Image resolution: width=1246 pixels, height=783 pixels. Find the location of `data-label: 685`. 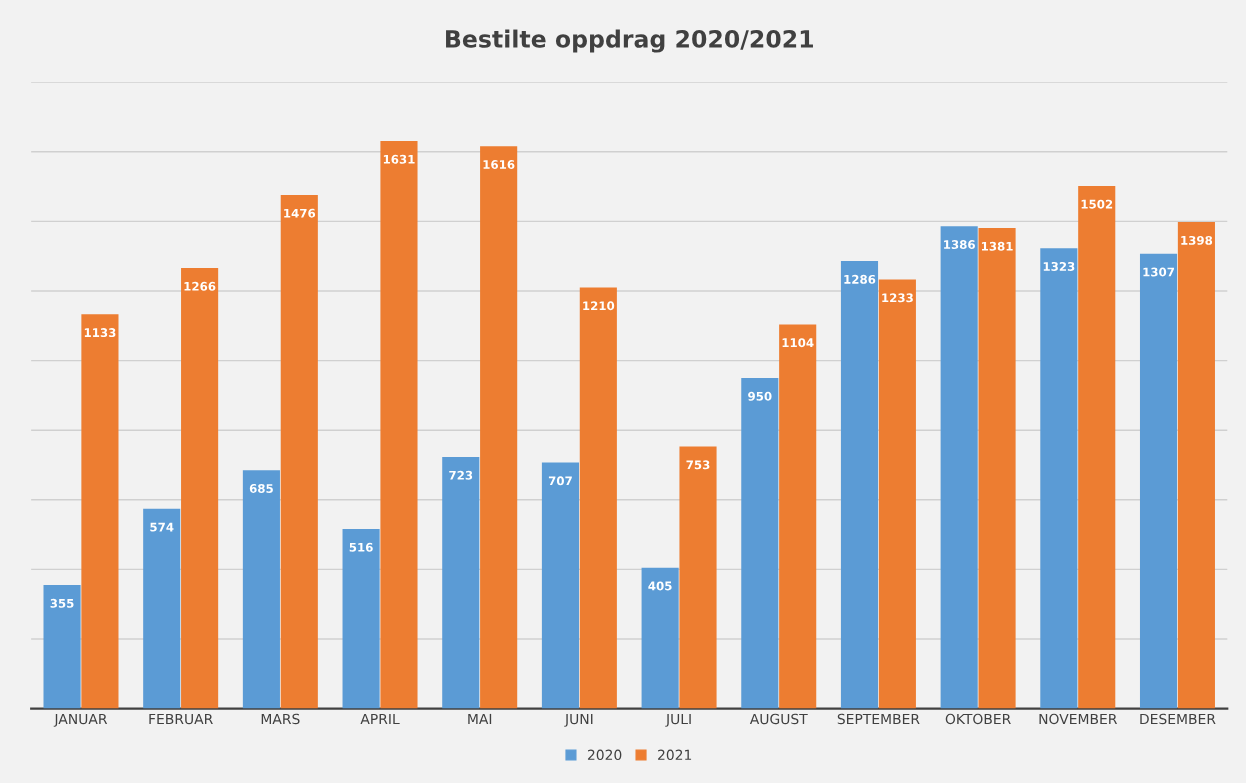

data-label: 685 is located at coordinates (261, 488).